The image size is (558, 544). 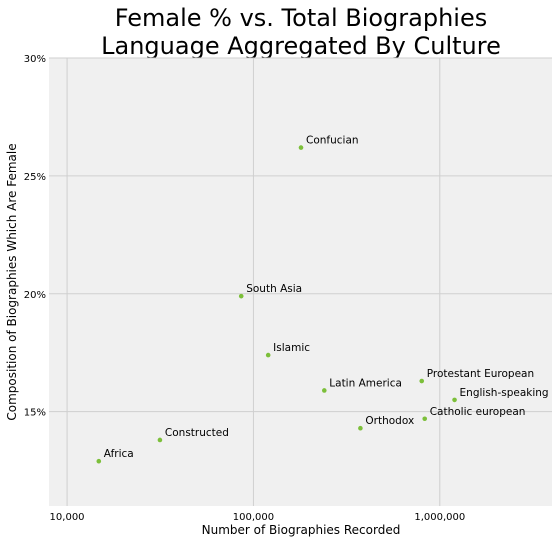 I want to click on x-tick-label: 100,000, so click(x=253, y=517).